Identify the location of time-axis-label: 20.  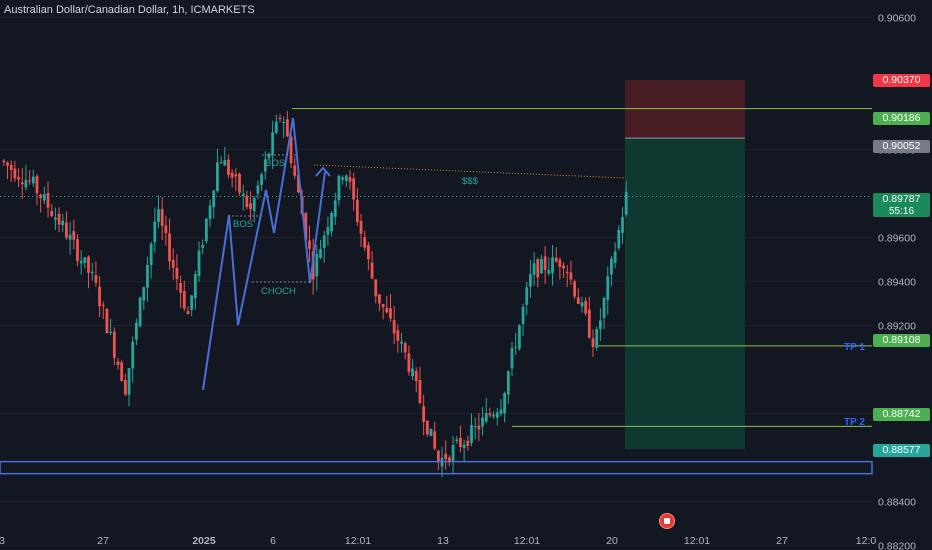
(612, 541).